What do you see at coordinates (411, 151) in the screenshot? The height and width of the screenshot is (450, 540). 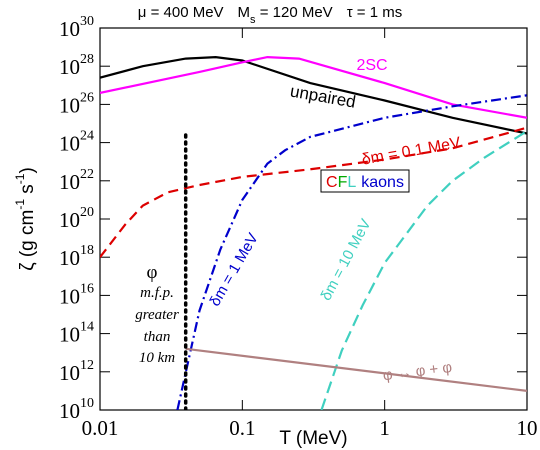 I see `annotation: δm = 0.1 MeV` at bounding box center [411, 151].